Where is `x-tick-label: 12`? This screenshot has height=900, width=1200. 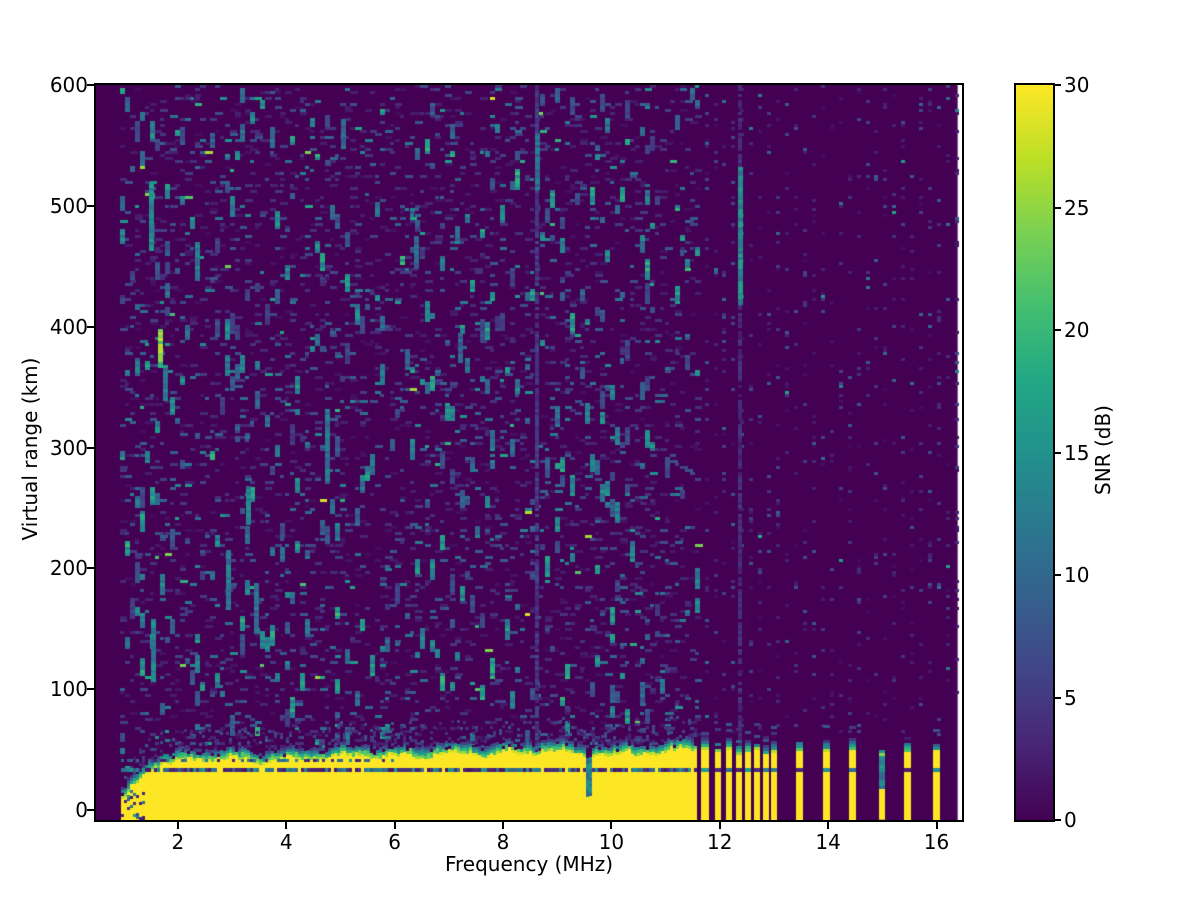 x-tick-label: 12 is located at coordinates (720, 842).